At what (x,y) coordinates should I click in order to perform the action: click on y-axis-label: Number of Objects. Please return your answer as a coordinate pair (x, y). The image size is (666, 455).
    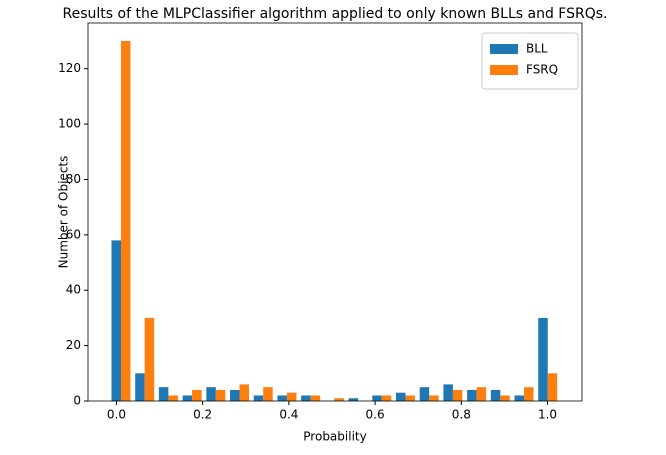
    Looking at the image, I should click on (64, 212).